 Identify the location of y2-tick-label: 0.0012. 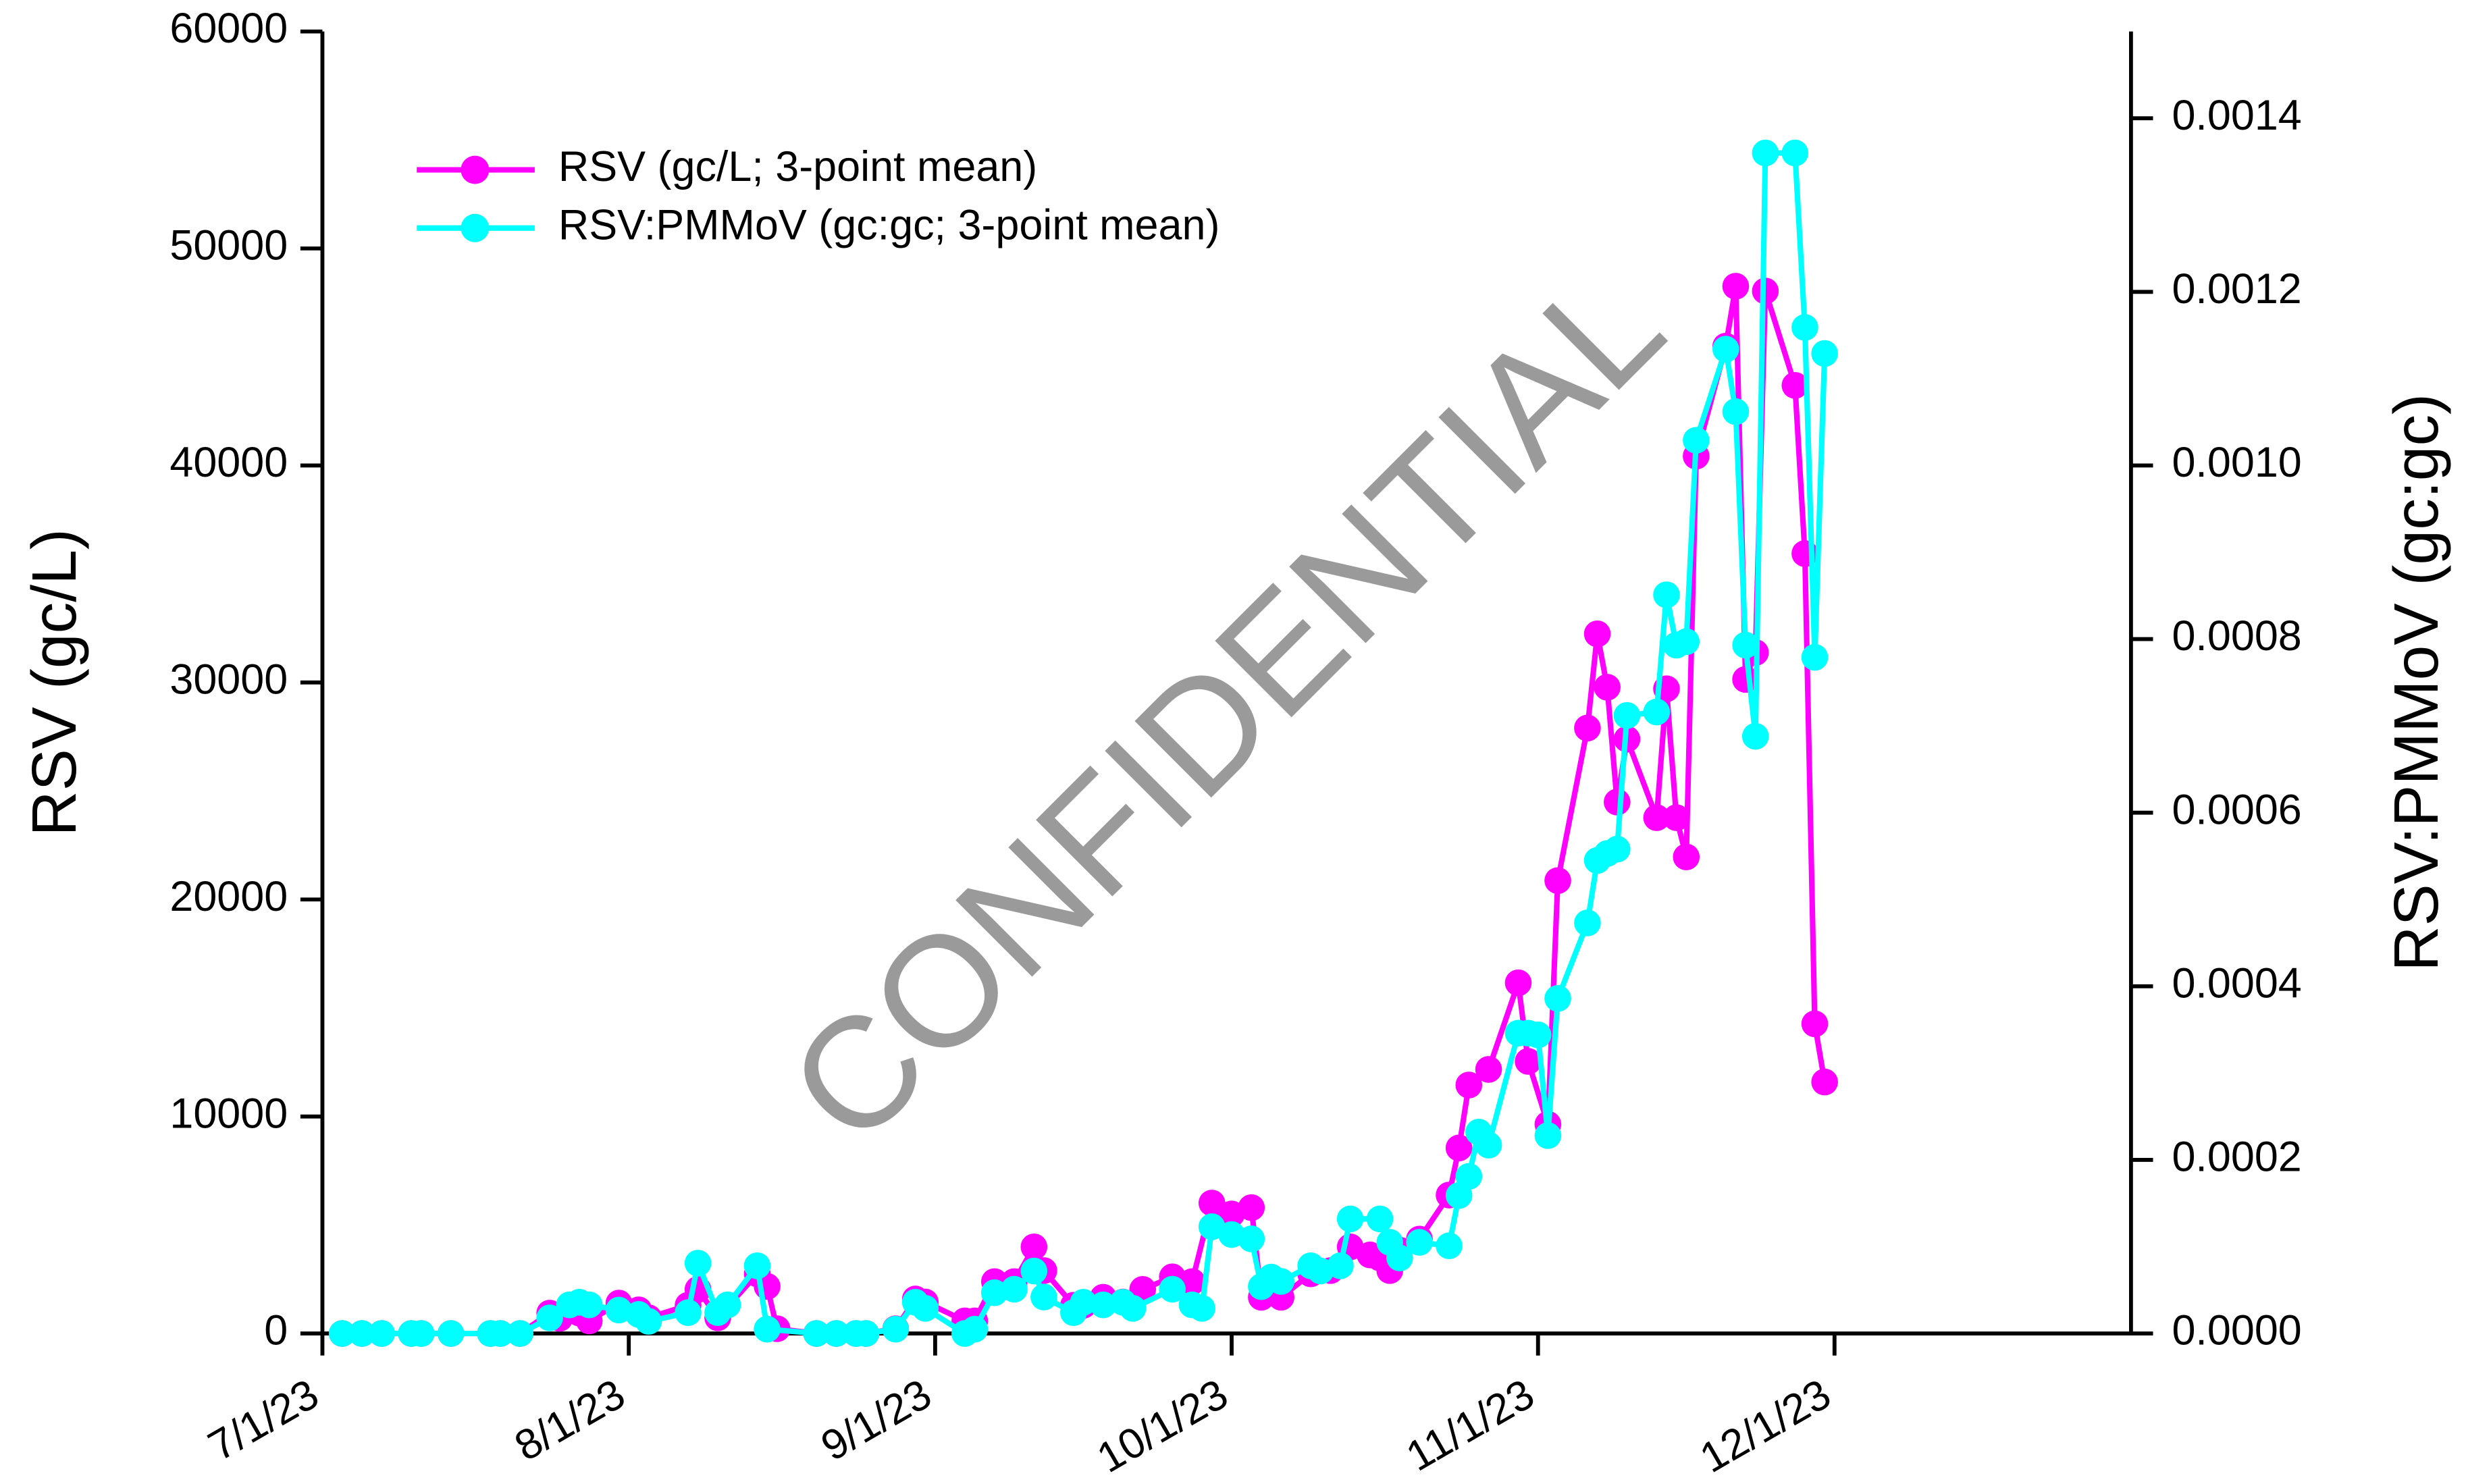
(2236, 289).